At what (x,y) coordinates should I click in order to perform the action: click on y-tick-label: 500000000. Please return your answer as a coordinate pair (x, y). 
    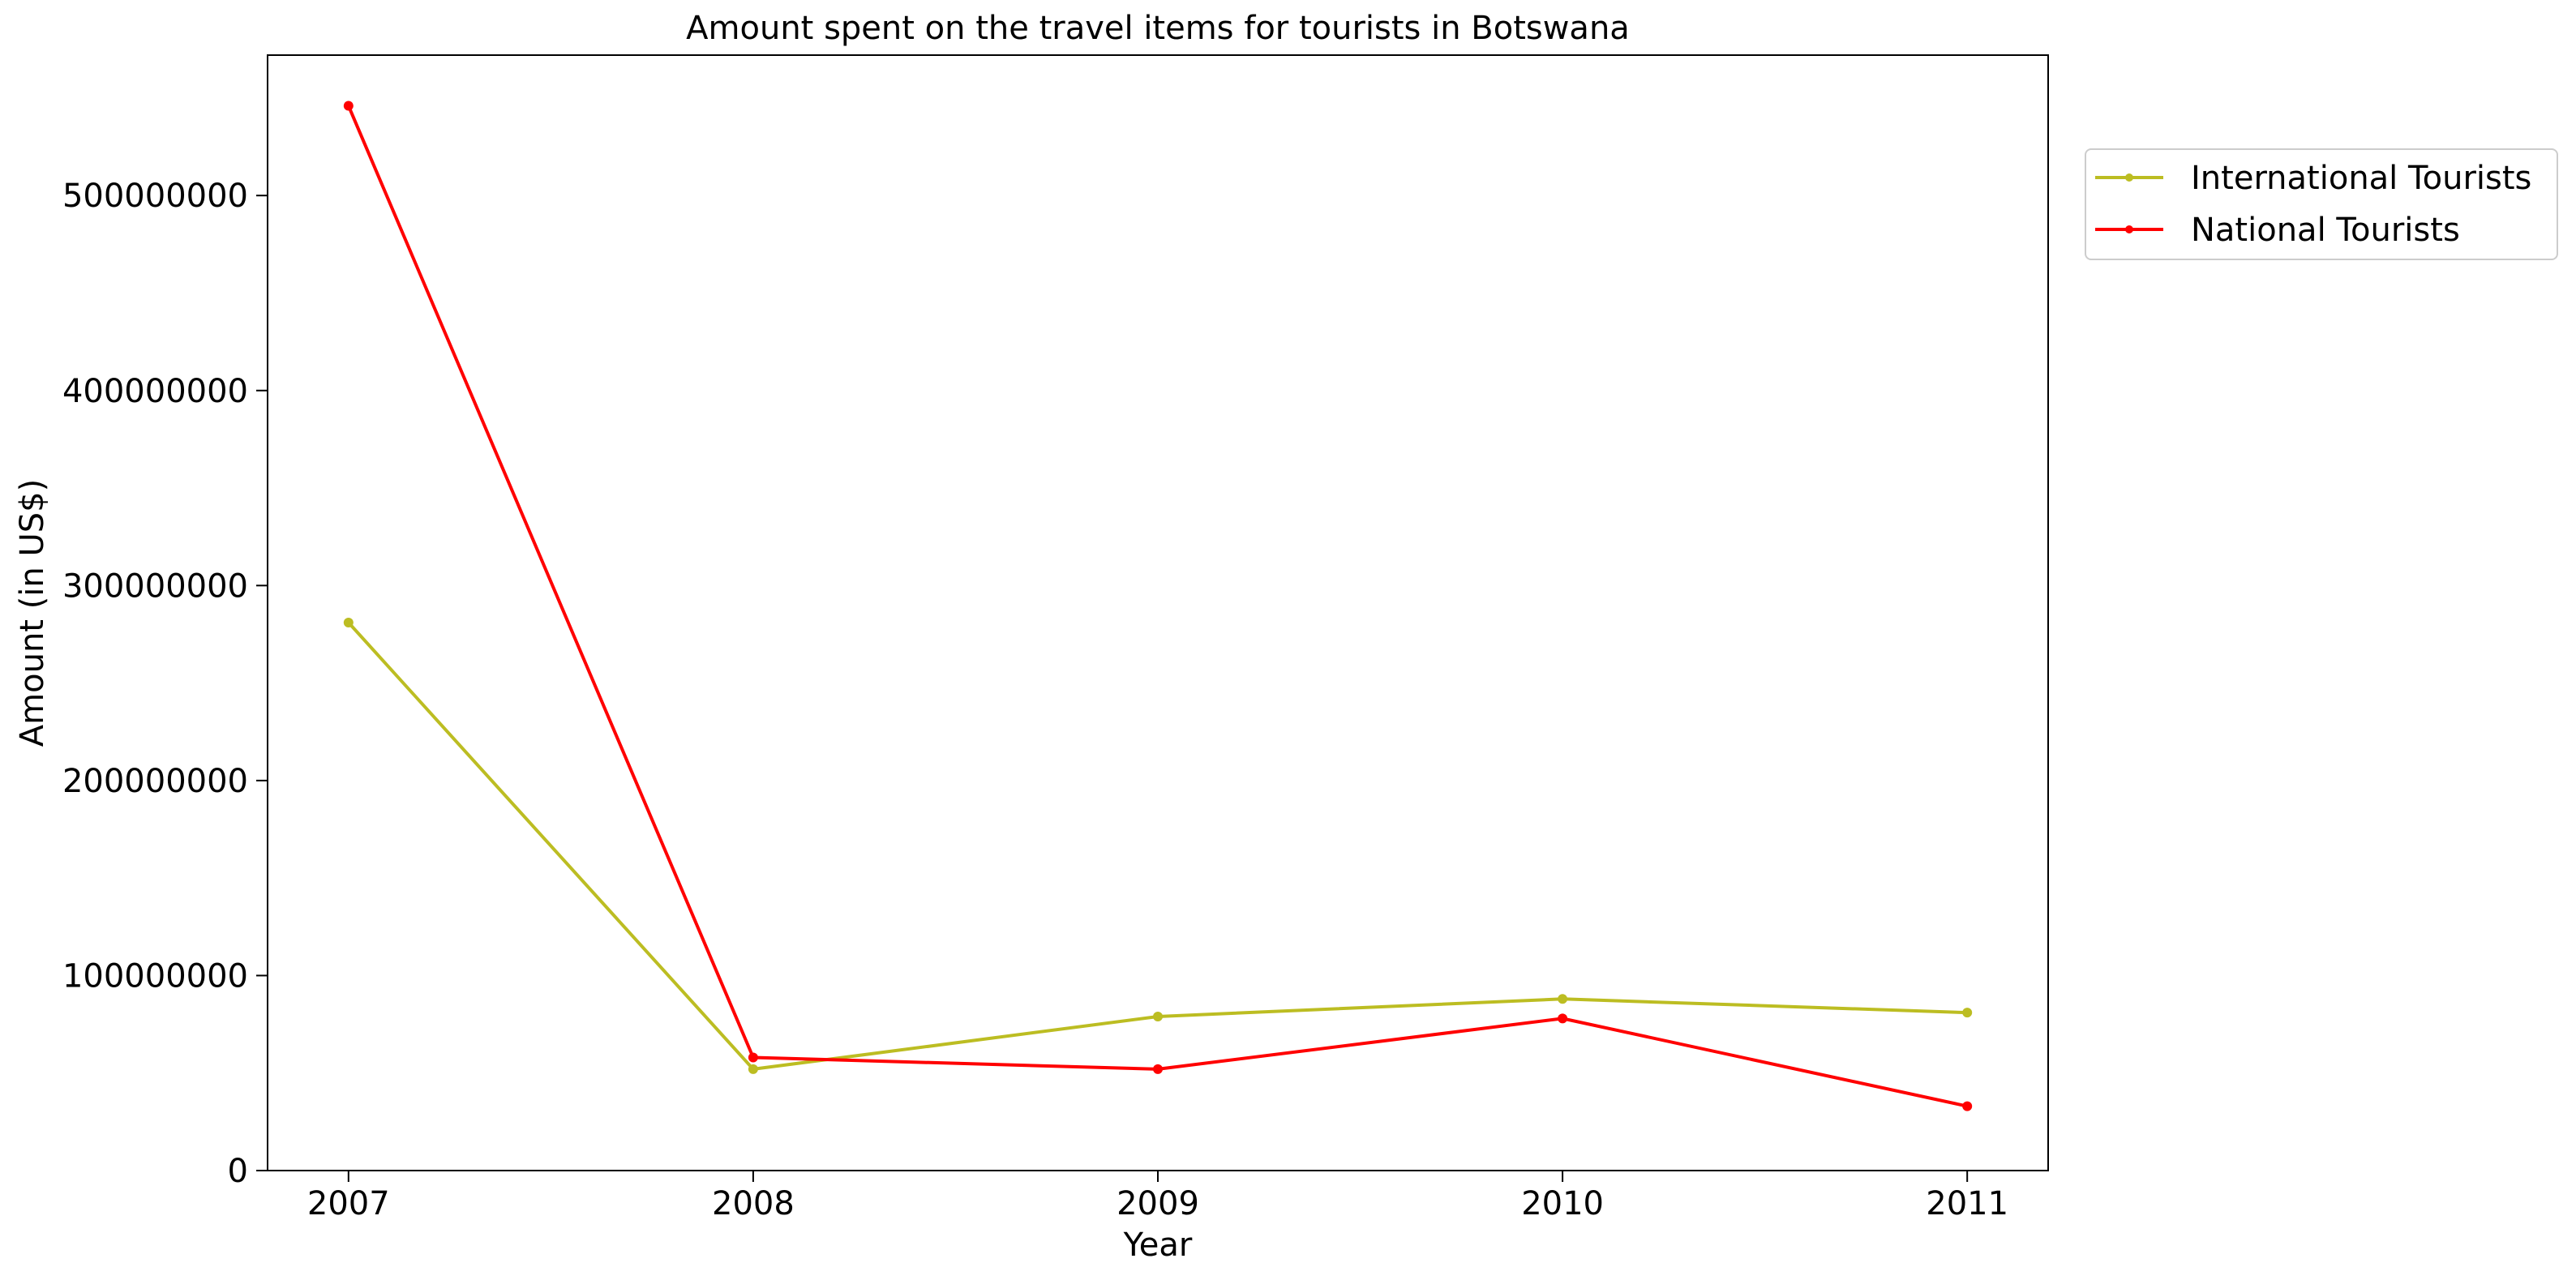
    Looking at the image, I should click on (155, 197).